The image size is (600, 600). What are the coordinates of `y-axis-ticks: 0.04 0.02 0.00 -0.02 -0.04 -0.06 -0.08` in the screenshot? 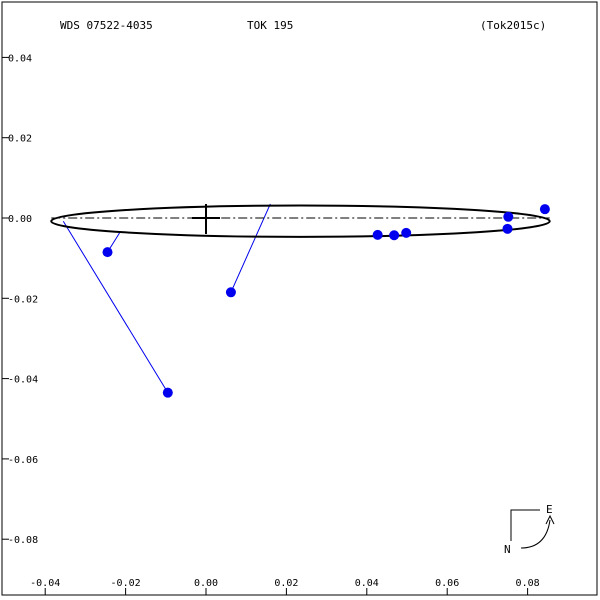 It's located at (20, 299).